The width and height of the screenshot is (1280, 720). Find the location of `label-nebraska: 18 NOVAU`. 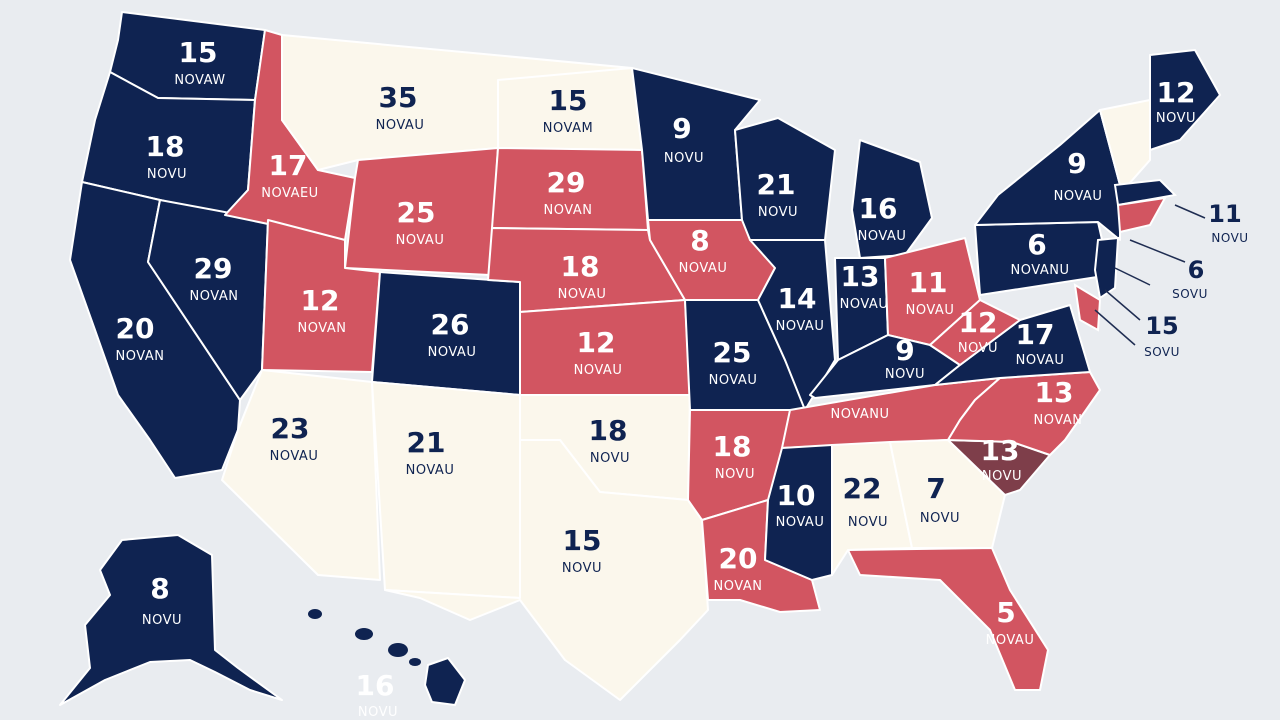

label-nebraska: 18 NOVAU is located at coordinates (582, 276).